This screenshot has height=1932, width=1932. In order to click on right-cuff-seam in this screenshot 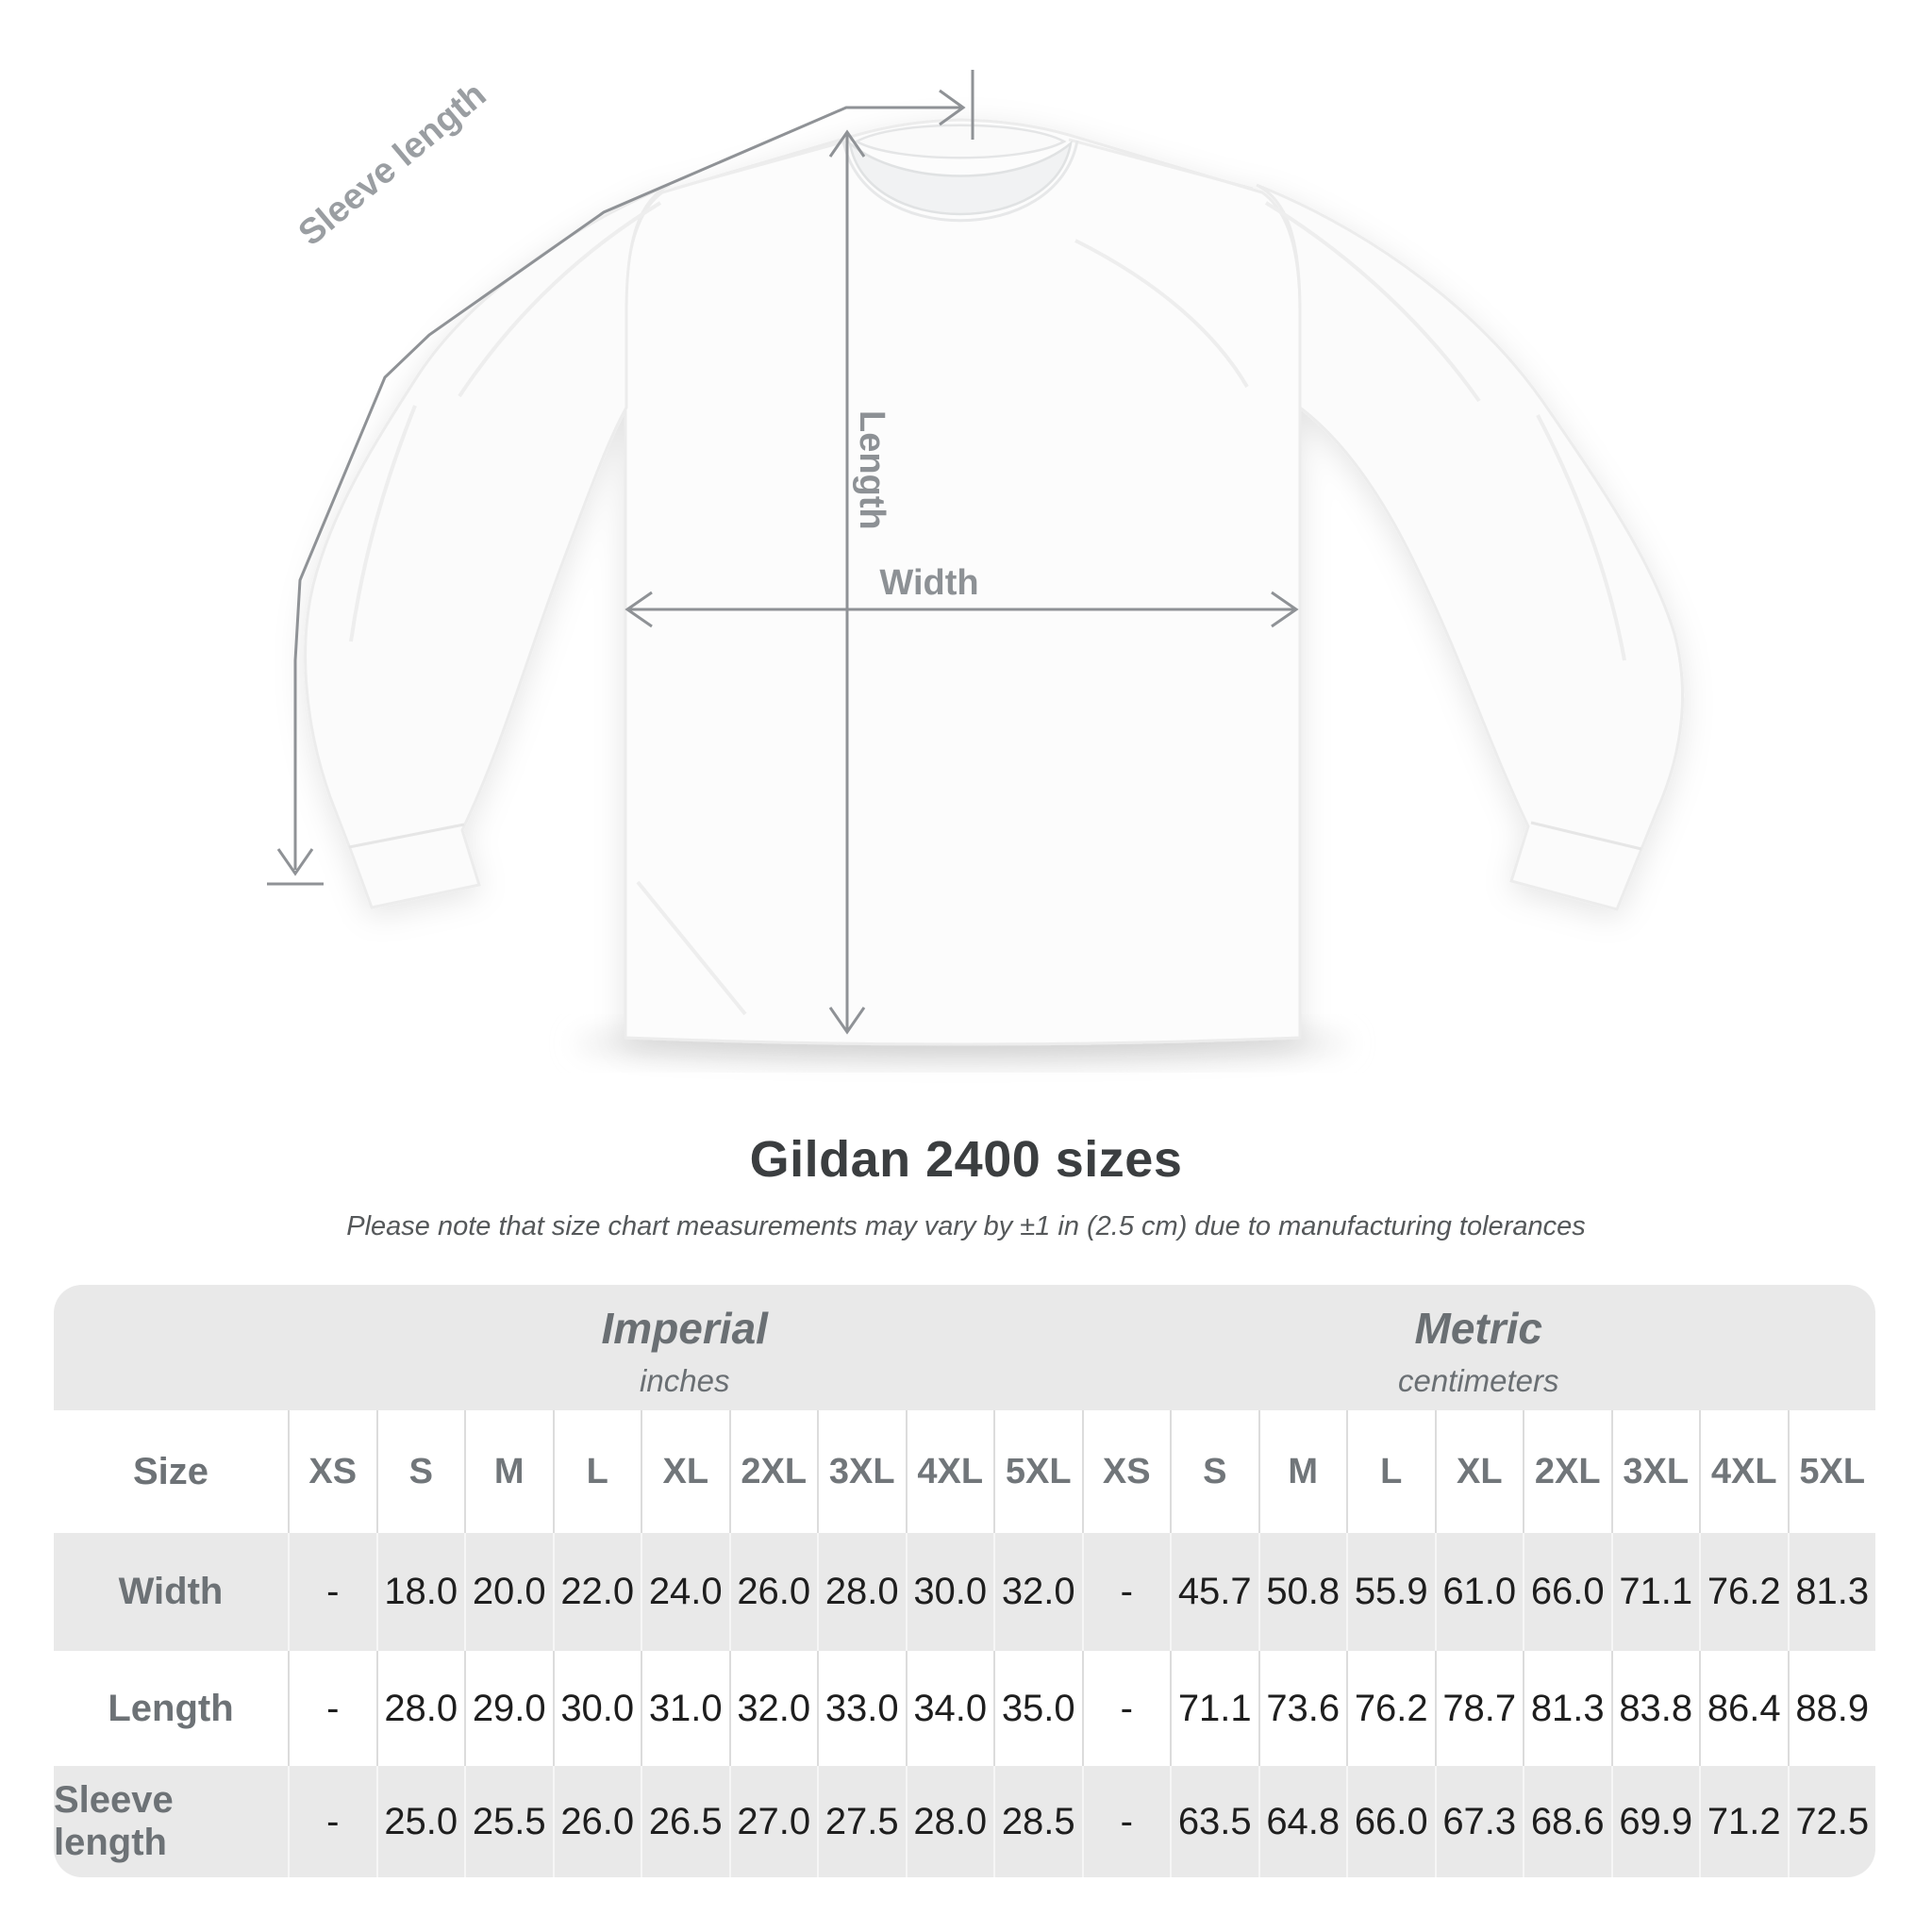, I will do `click(1586, 836)`.